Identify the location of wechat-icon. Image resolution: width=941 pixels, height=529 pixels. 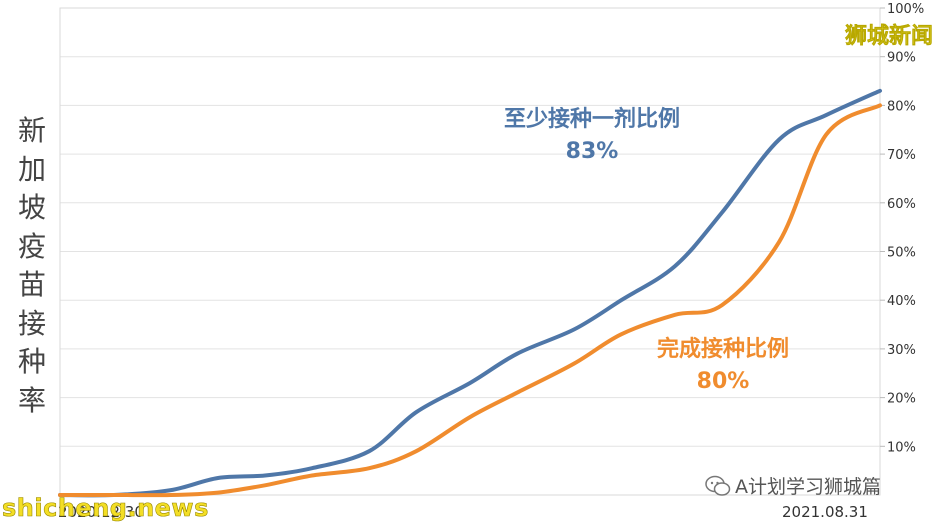
(718, 485).